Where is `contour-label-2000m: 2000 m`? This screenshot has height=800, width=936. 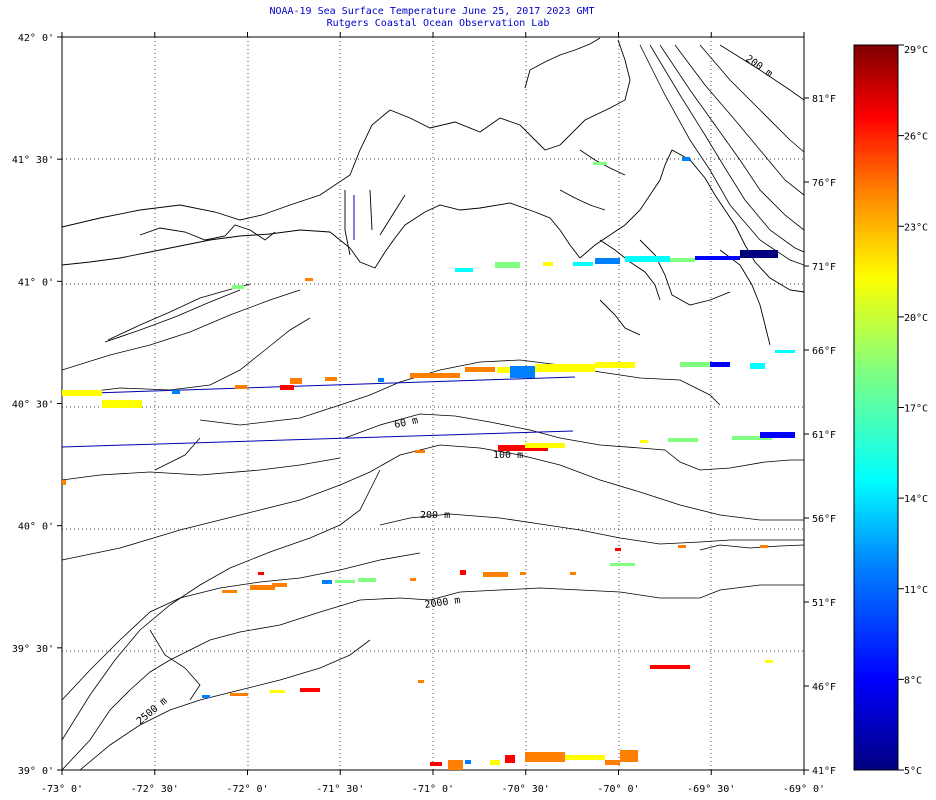
contour-label-2000m: 2000 m is located at coordinates (442, 603).